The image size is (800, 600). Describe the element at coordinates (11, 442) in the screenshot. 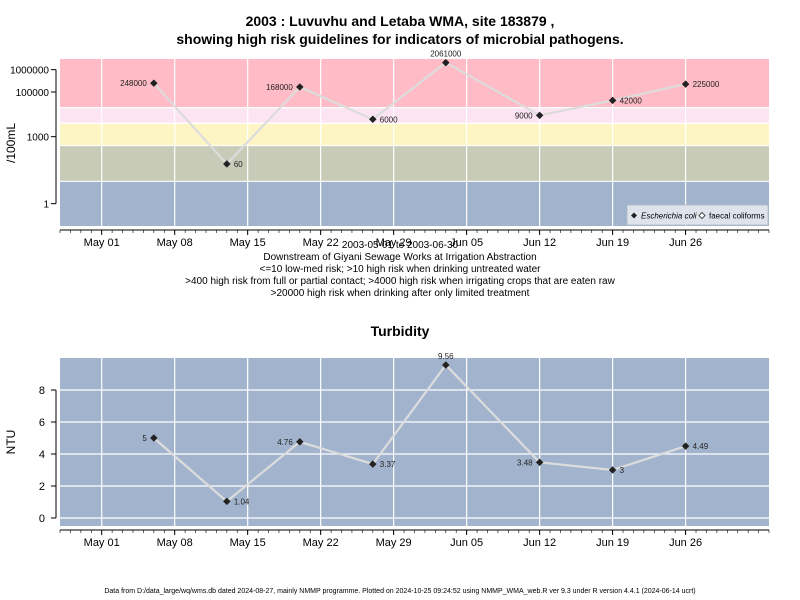

I see `turbidity-y-axis-label: NTU` at that location.